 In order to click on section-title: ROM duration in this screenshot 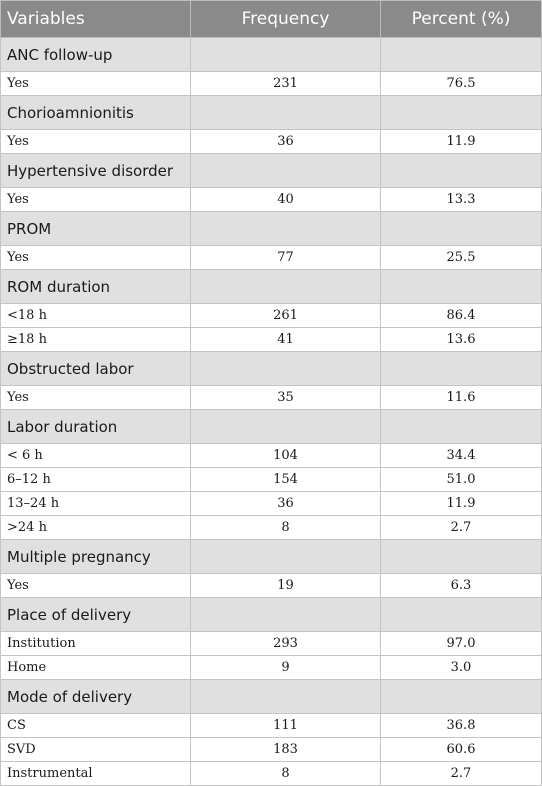, I will do `click(95, 286)`.